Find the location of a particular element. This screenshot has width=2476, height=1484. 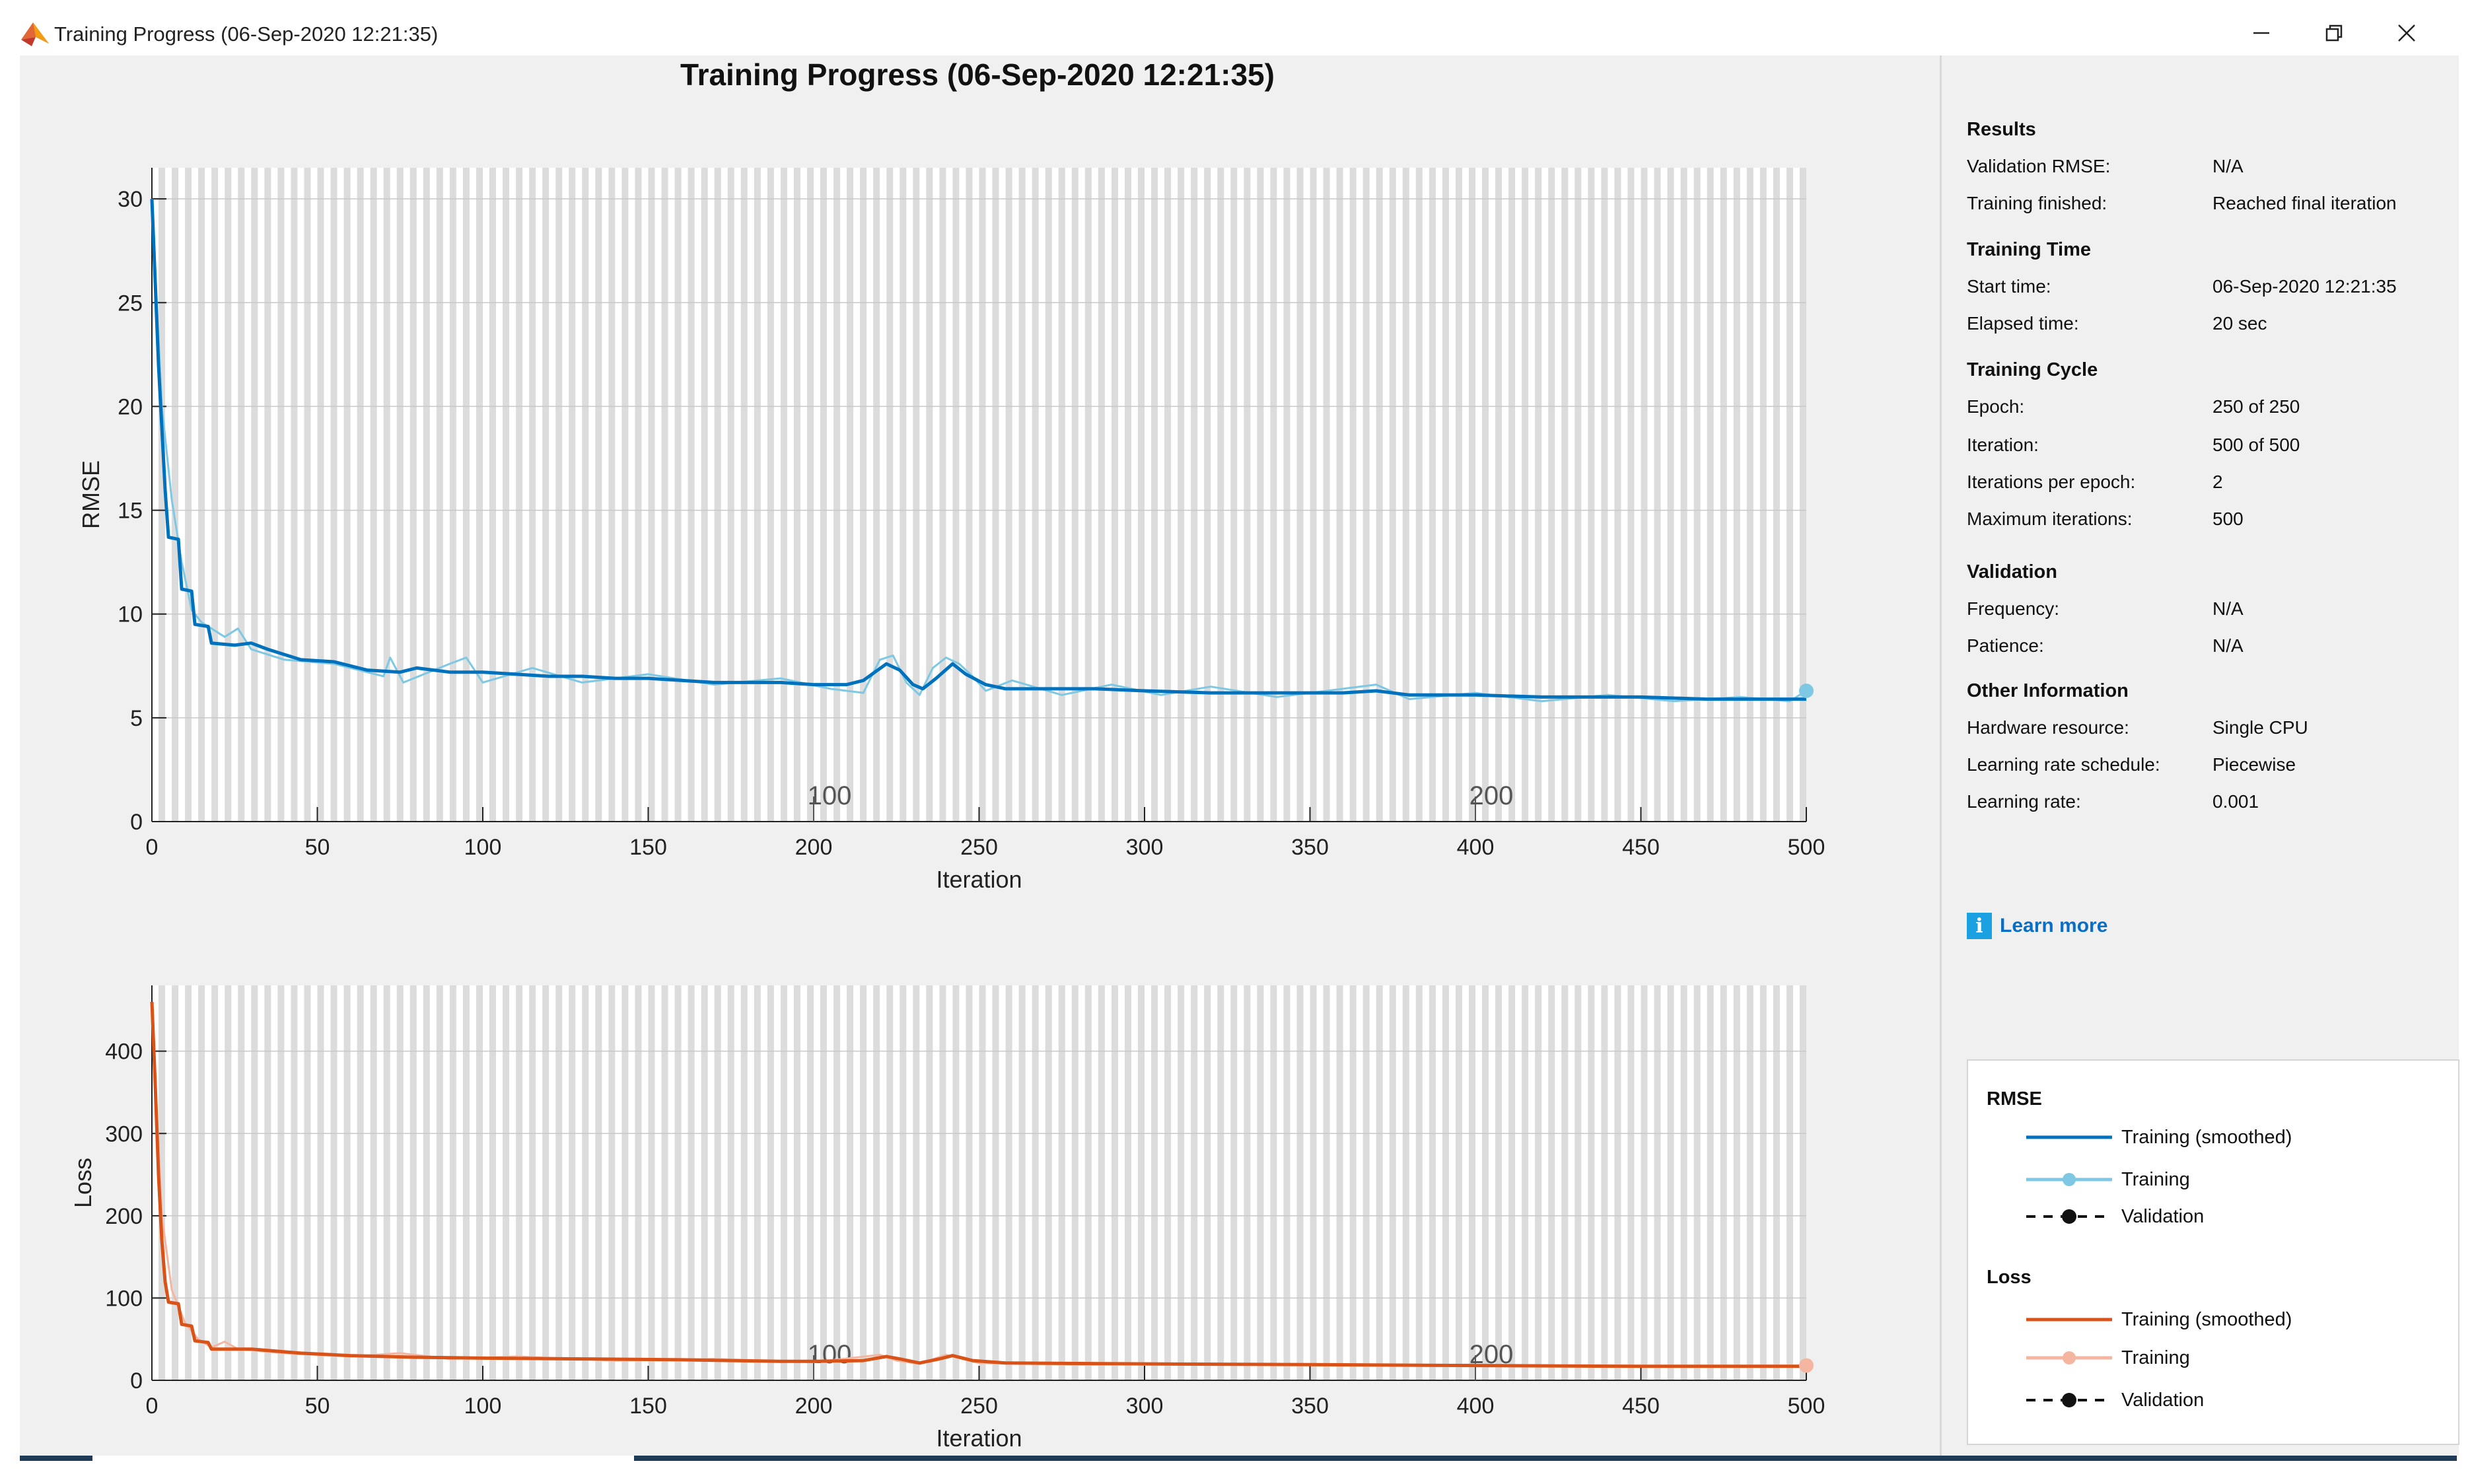

window-title: Training Progress (06-Sep-2020 12:21:35) is located at coordinates (246, 34).